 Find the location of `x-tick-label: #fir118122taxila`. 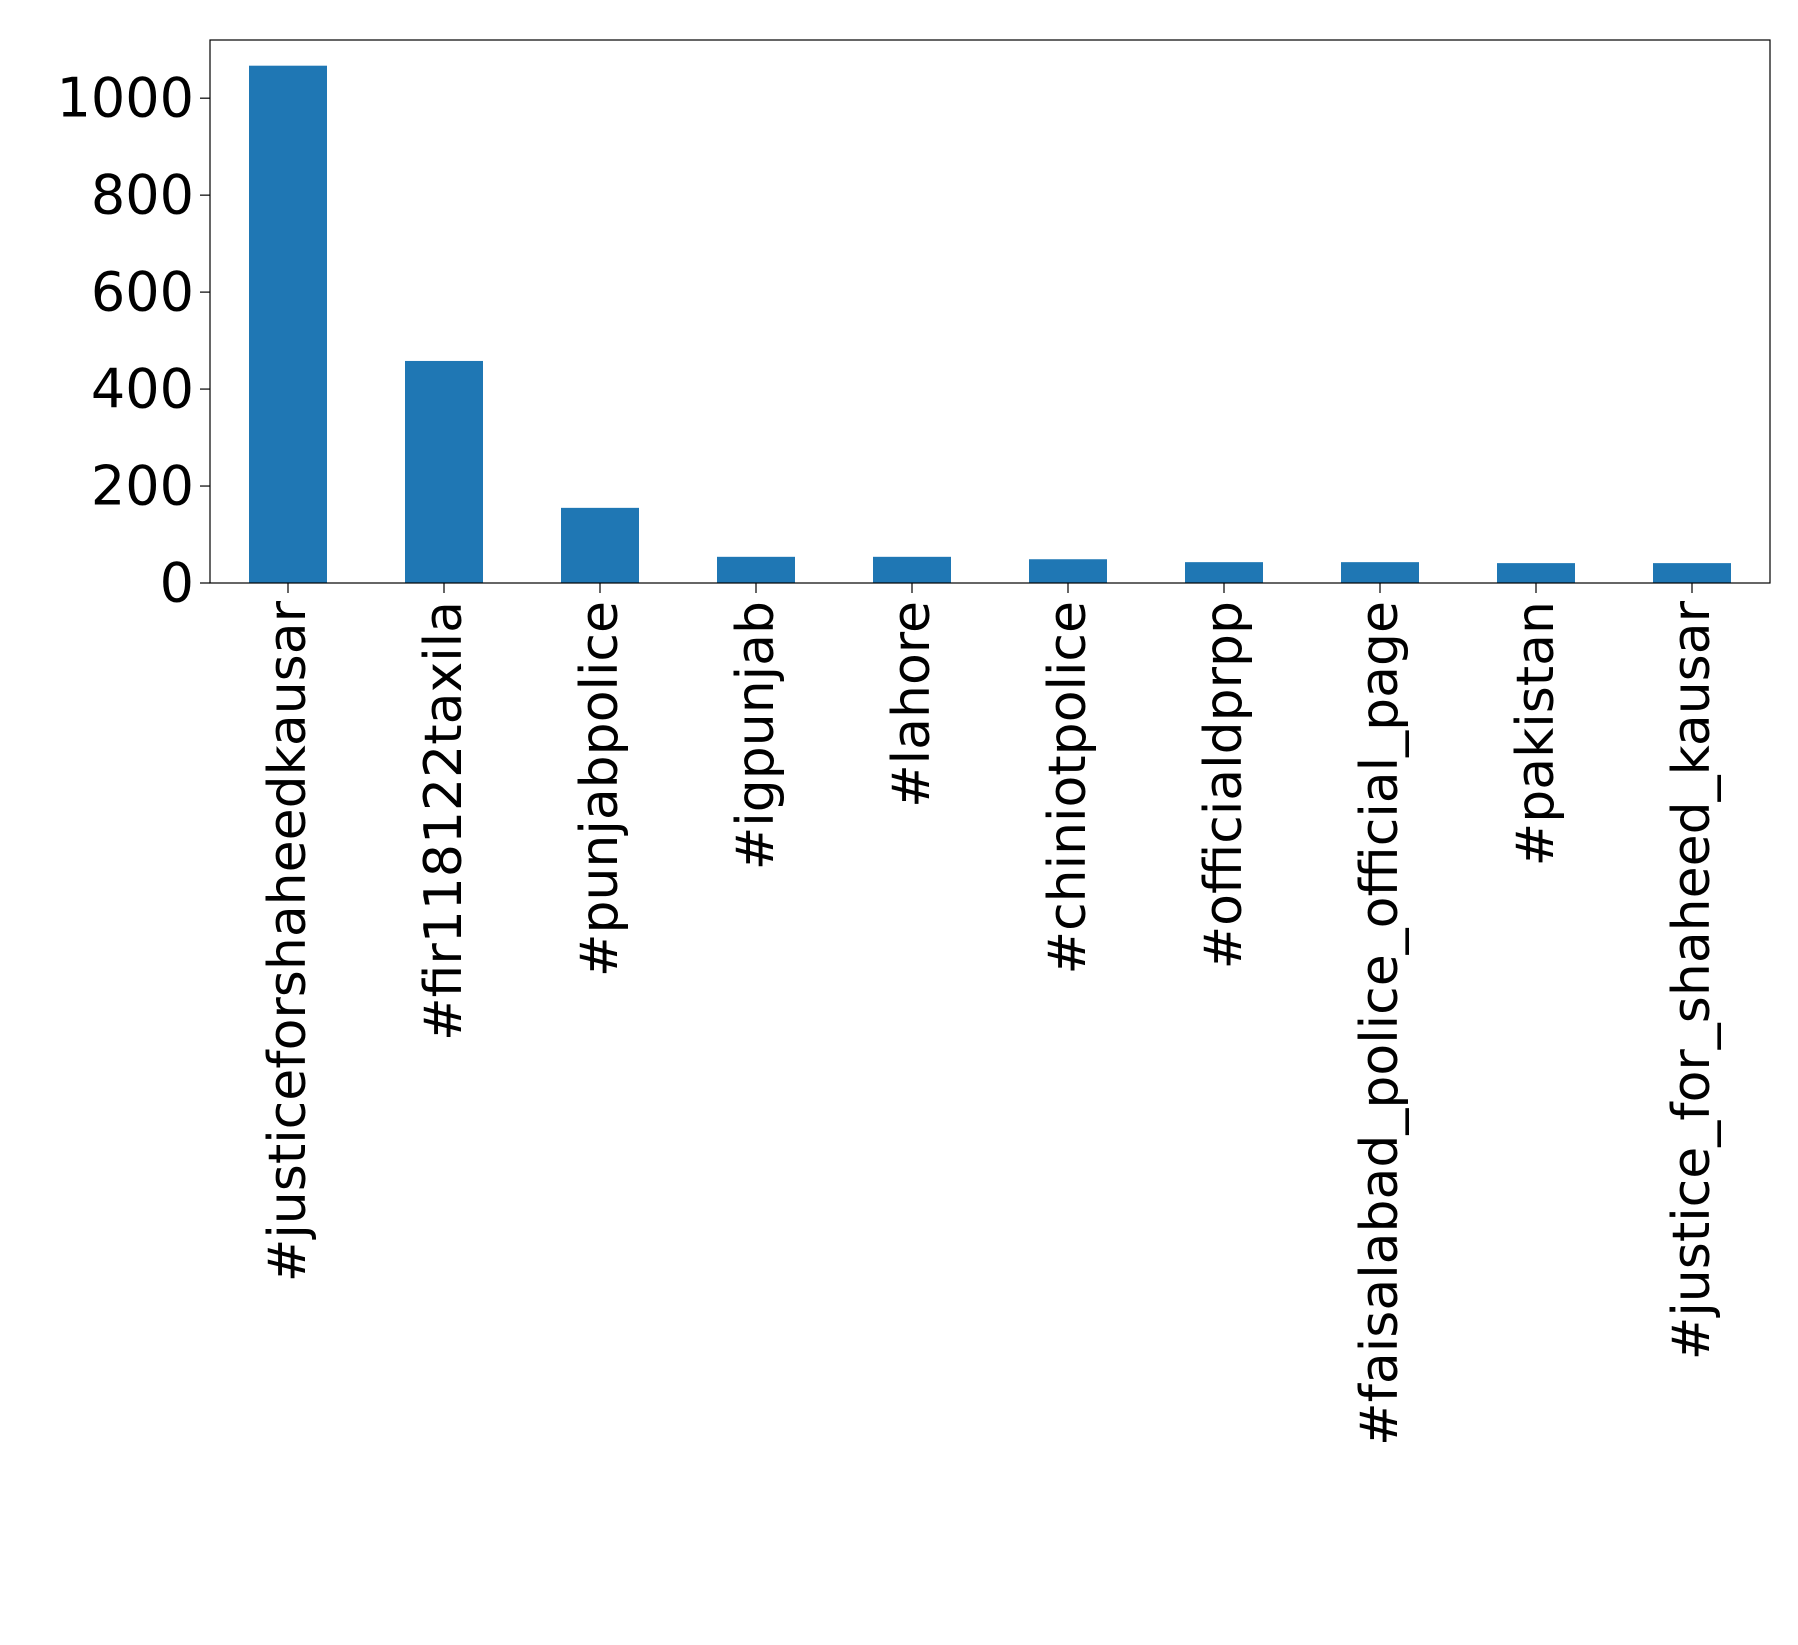

x-tick-label: #fir118122taxila is located at coordinates (444, 821).